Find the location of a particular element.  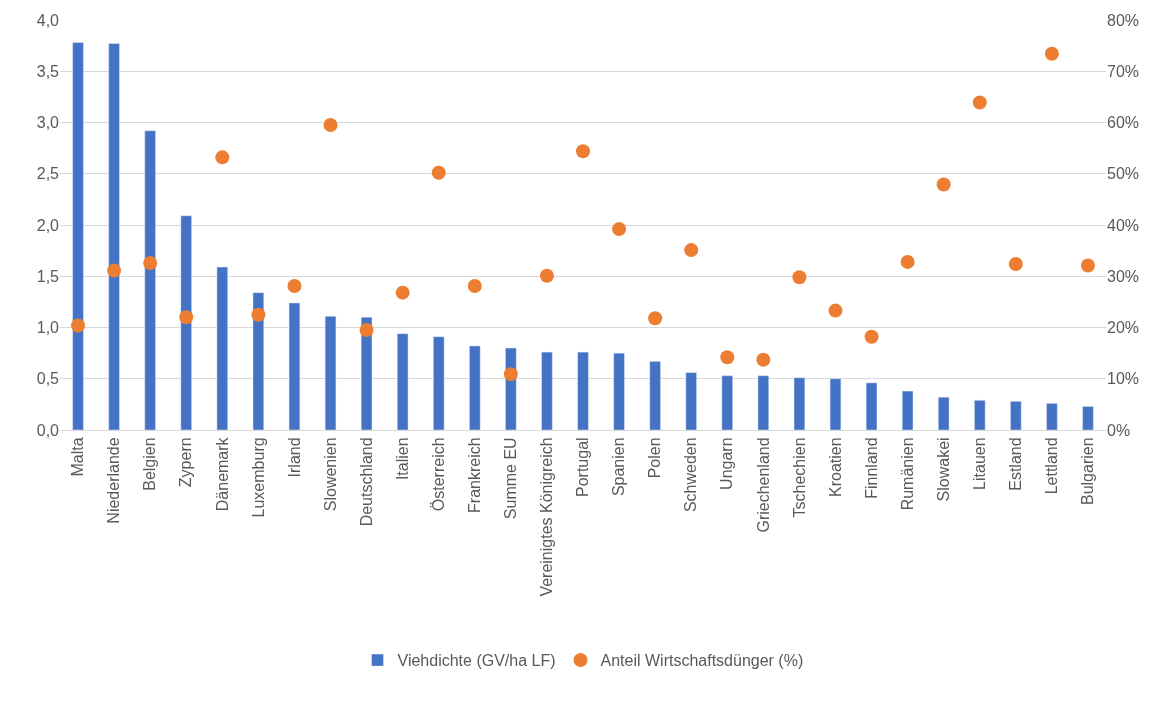

x-tick-label: Zypern is located at coordinates (186, 462).